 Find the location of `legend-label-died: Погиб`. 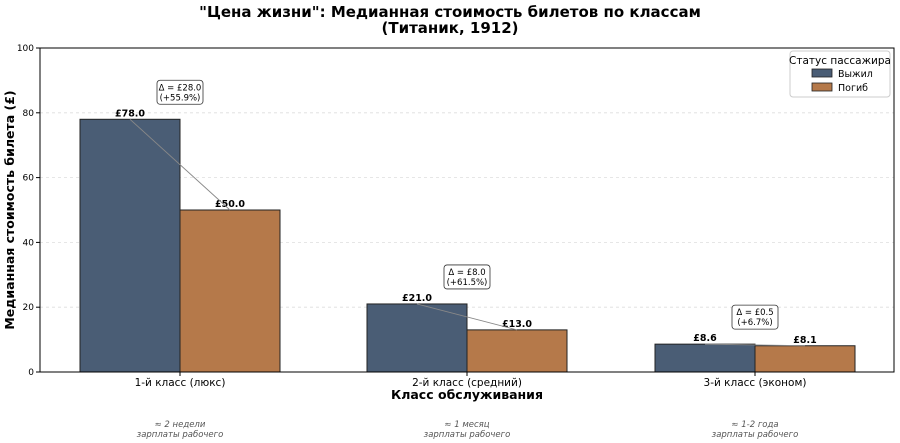

legend-label-died: Погиб is located at coordinates (853, 88).